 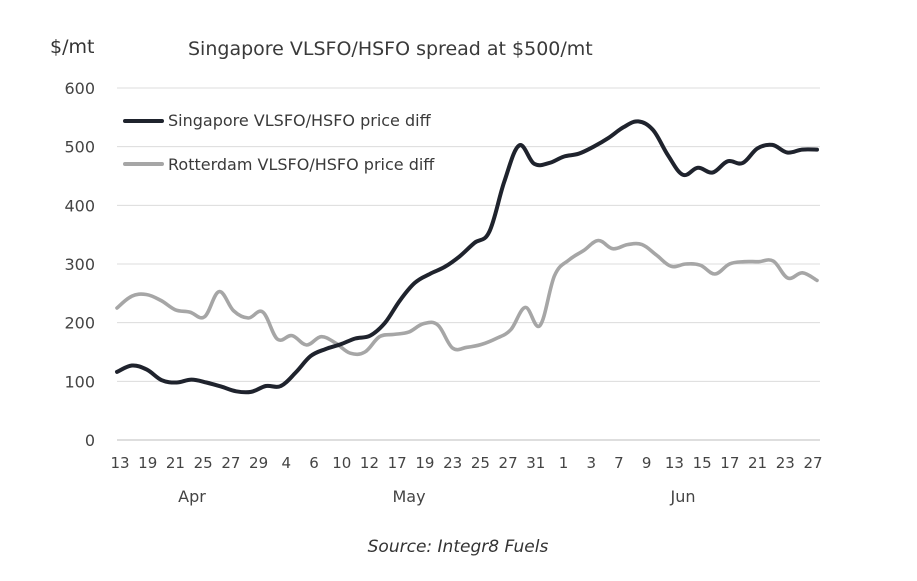 What do you see at coordinates (90, 440) in the screenshot?
I see `y-tick-label: 0` at bounding box center [90, 440].